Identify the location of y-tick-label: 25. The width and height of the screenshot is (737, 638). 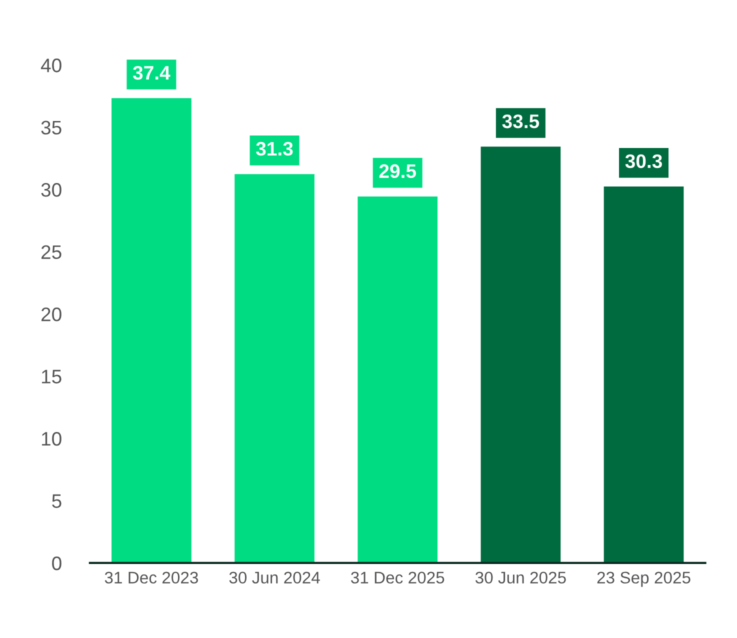
(51, 252).